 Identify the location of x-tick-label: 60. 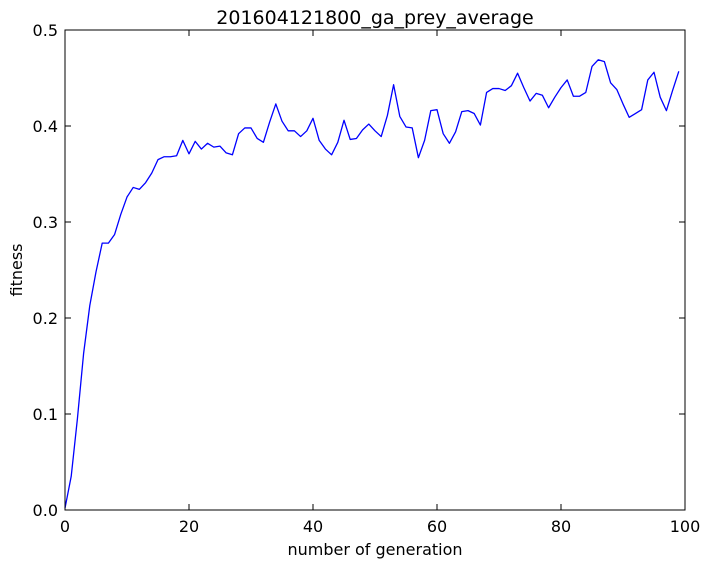
(437, 526).